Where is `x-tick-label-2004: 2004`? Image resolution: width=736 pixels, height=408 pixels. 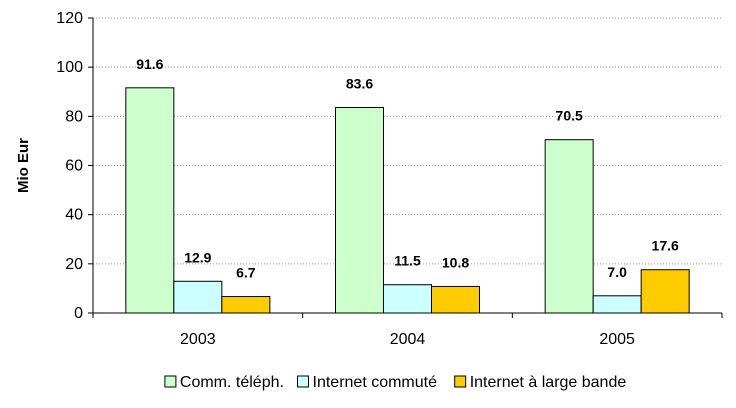 x-tick-label-2004: 2004 is located at coordinates (408, 339).